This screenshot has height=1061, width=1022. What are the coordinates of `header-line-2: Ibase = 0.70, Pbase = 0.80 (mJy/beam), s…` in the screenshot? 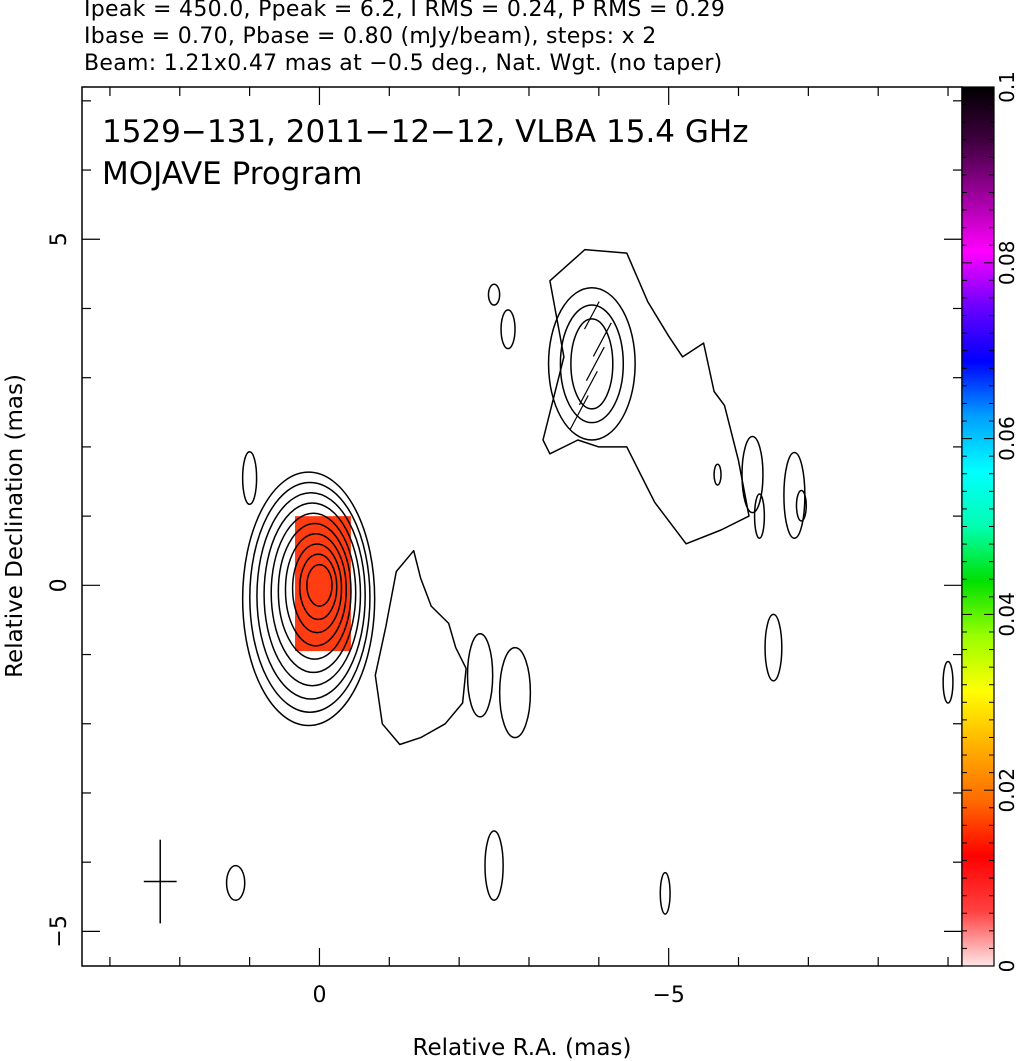 It's located at (370, 36).